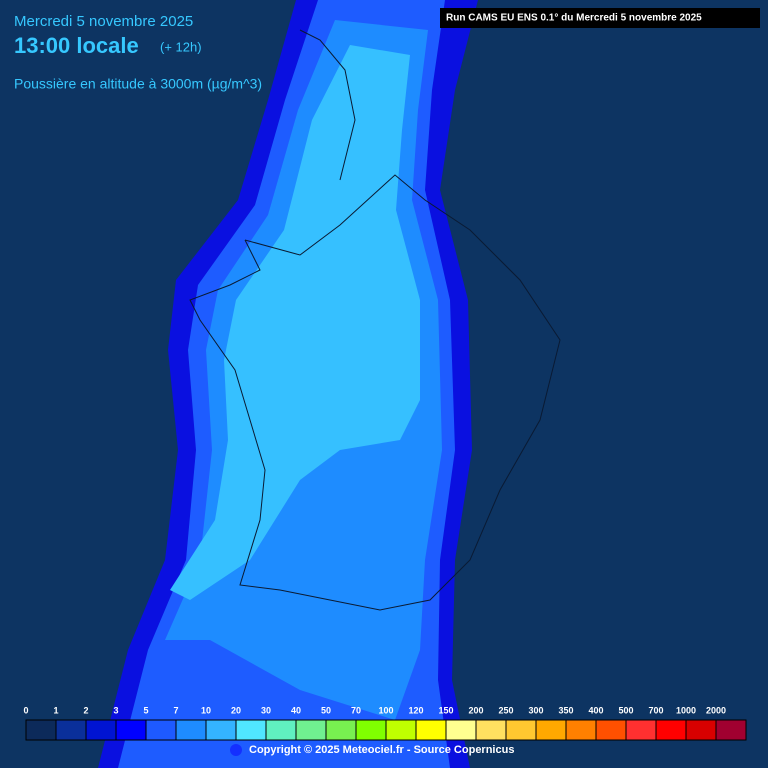 The image size is (768, 768). I want to click on legend-tick: 700, so click(655, 710).